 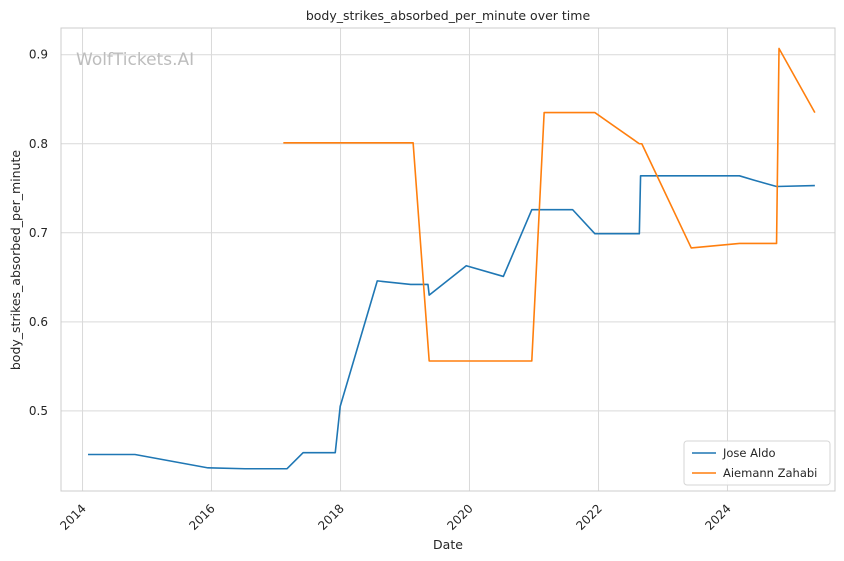 I want to click on x-tick-label: 2022, so click(x=588, y=516).